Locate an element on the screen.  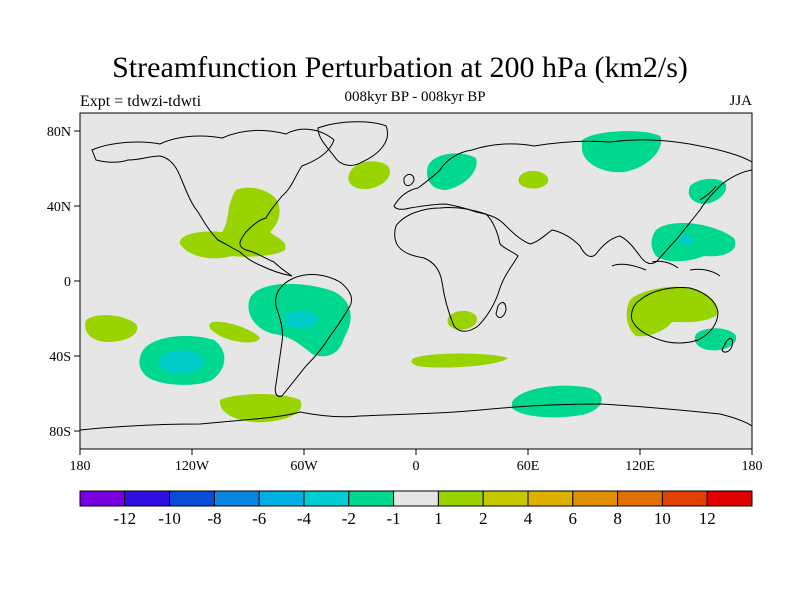
negative-region-east-asia is located at coordinates (707, 191).